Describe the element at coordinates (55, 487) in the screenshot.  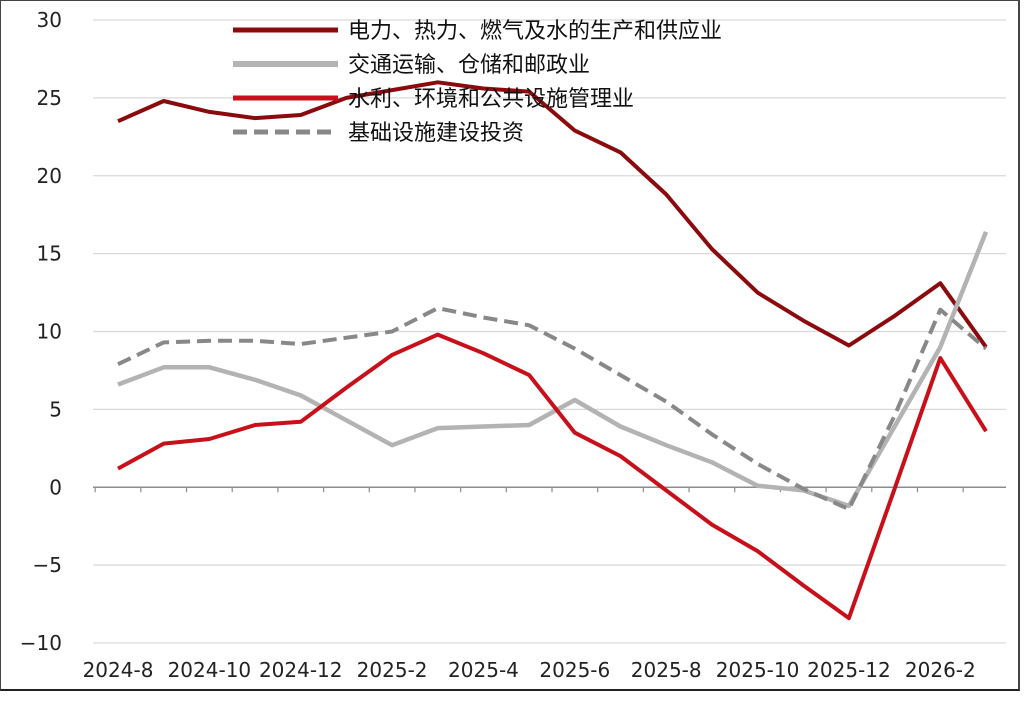
I see `y-tick-label: 0` at that location.